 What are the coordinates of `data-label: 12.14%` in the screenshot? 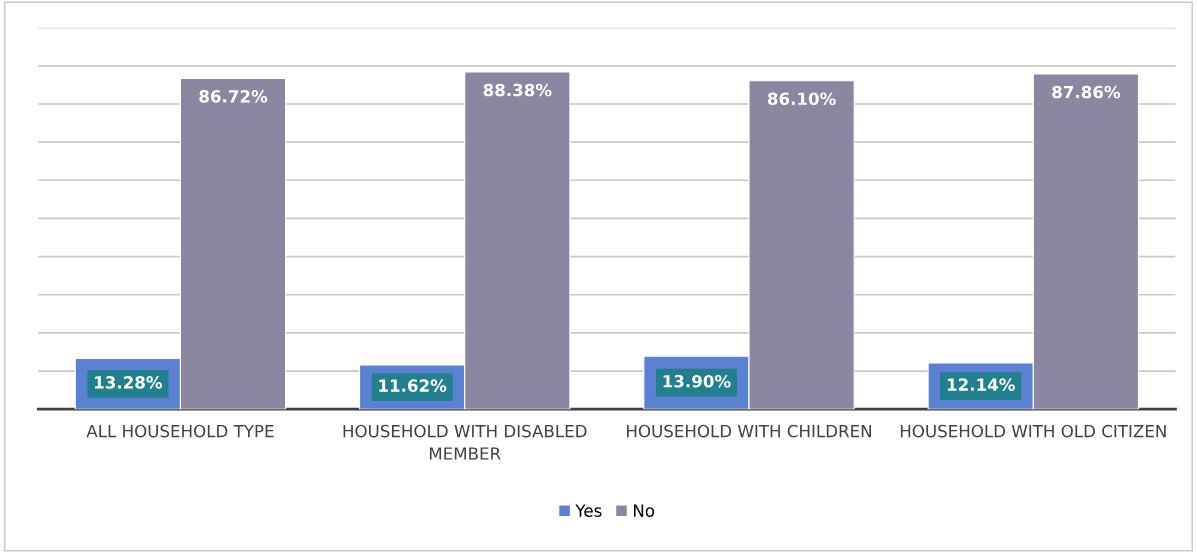 It's located at (981, 384).